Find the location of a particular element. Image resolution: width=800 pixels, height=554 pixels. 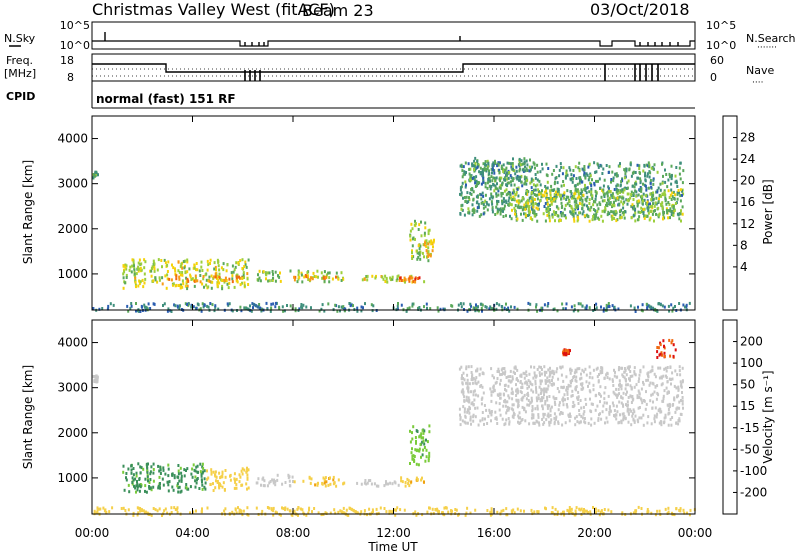

y-tick-label: 2000 is located at coordinates (72, 433).